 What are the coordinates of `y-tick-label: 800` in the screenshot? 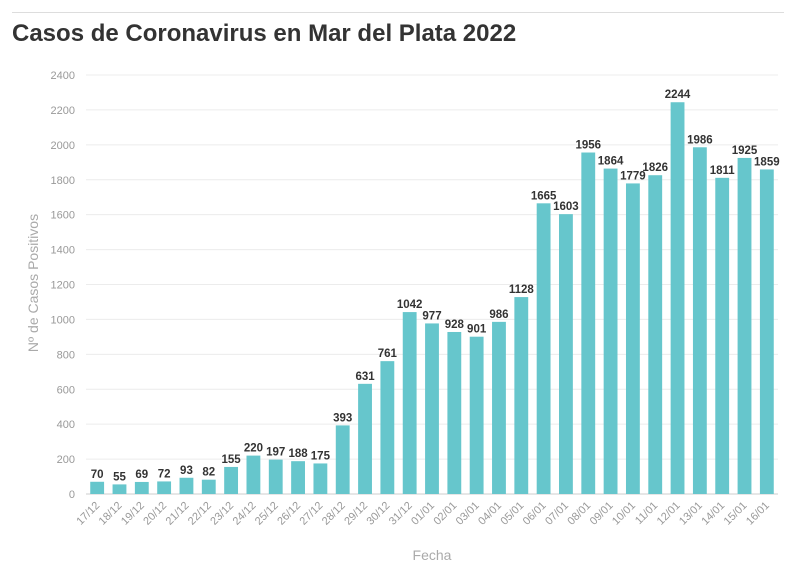 It's located at (66, 355).